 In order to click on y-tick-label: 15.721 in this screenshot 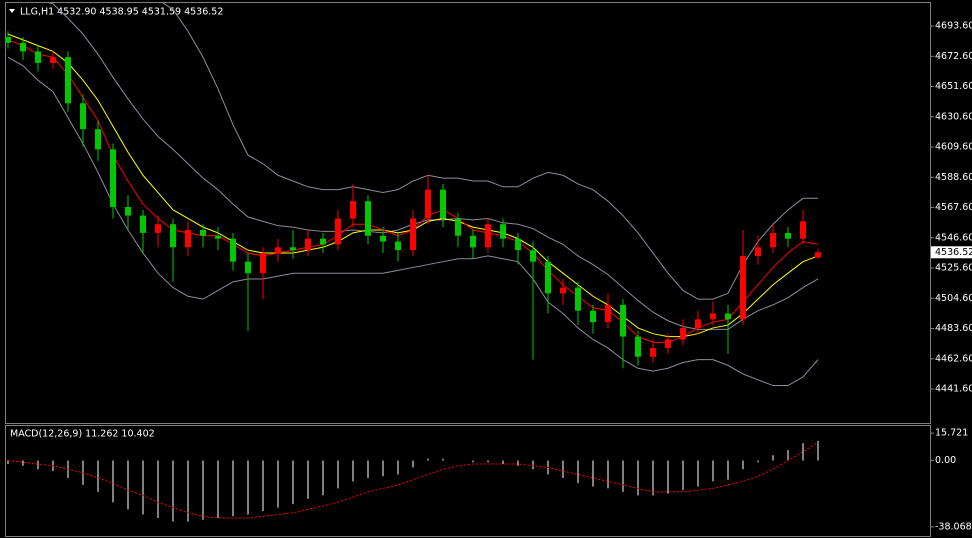, I will do `click(951, 433)`.